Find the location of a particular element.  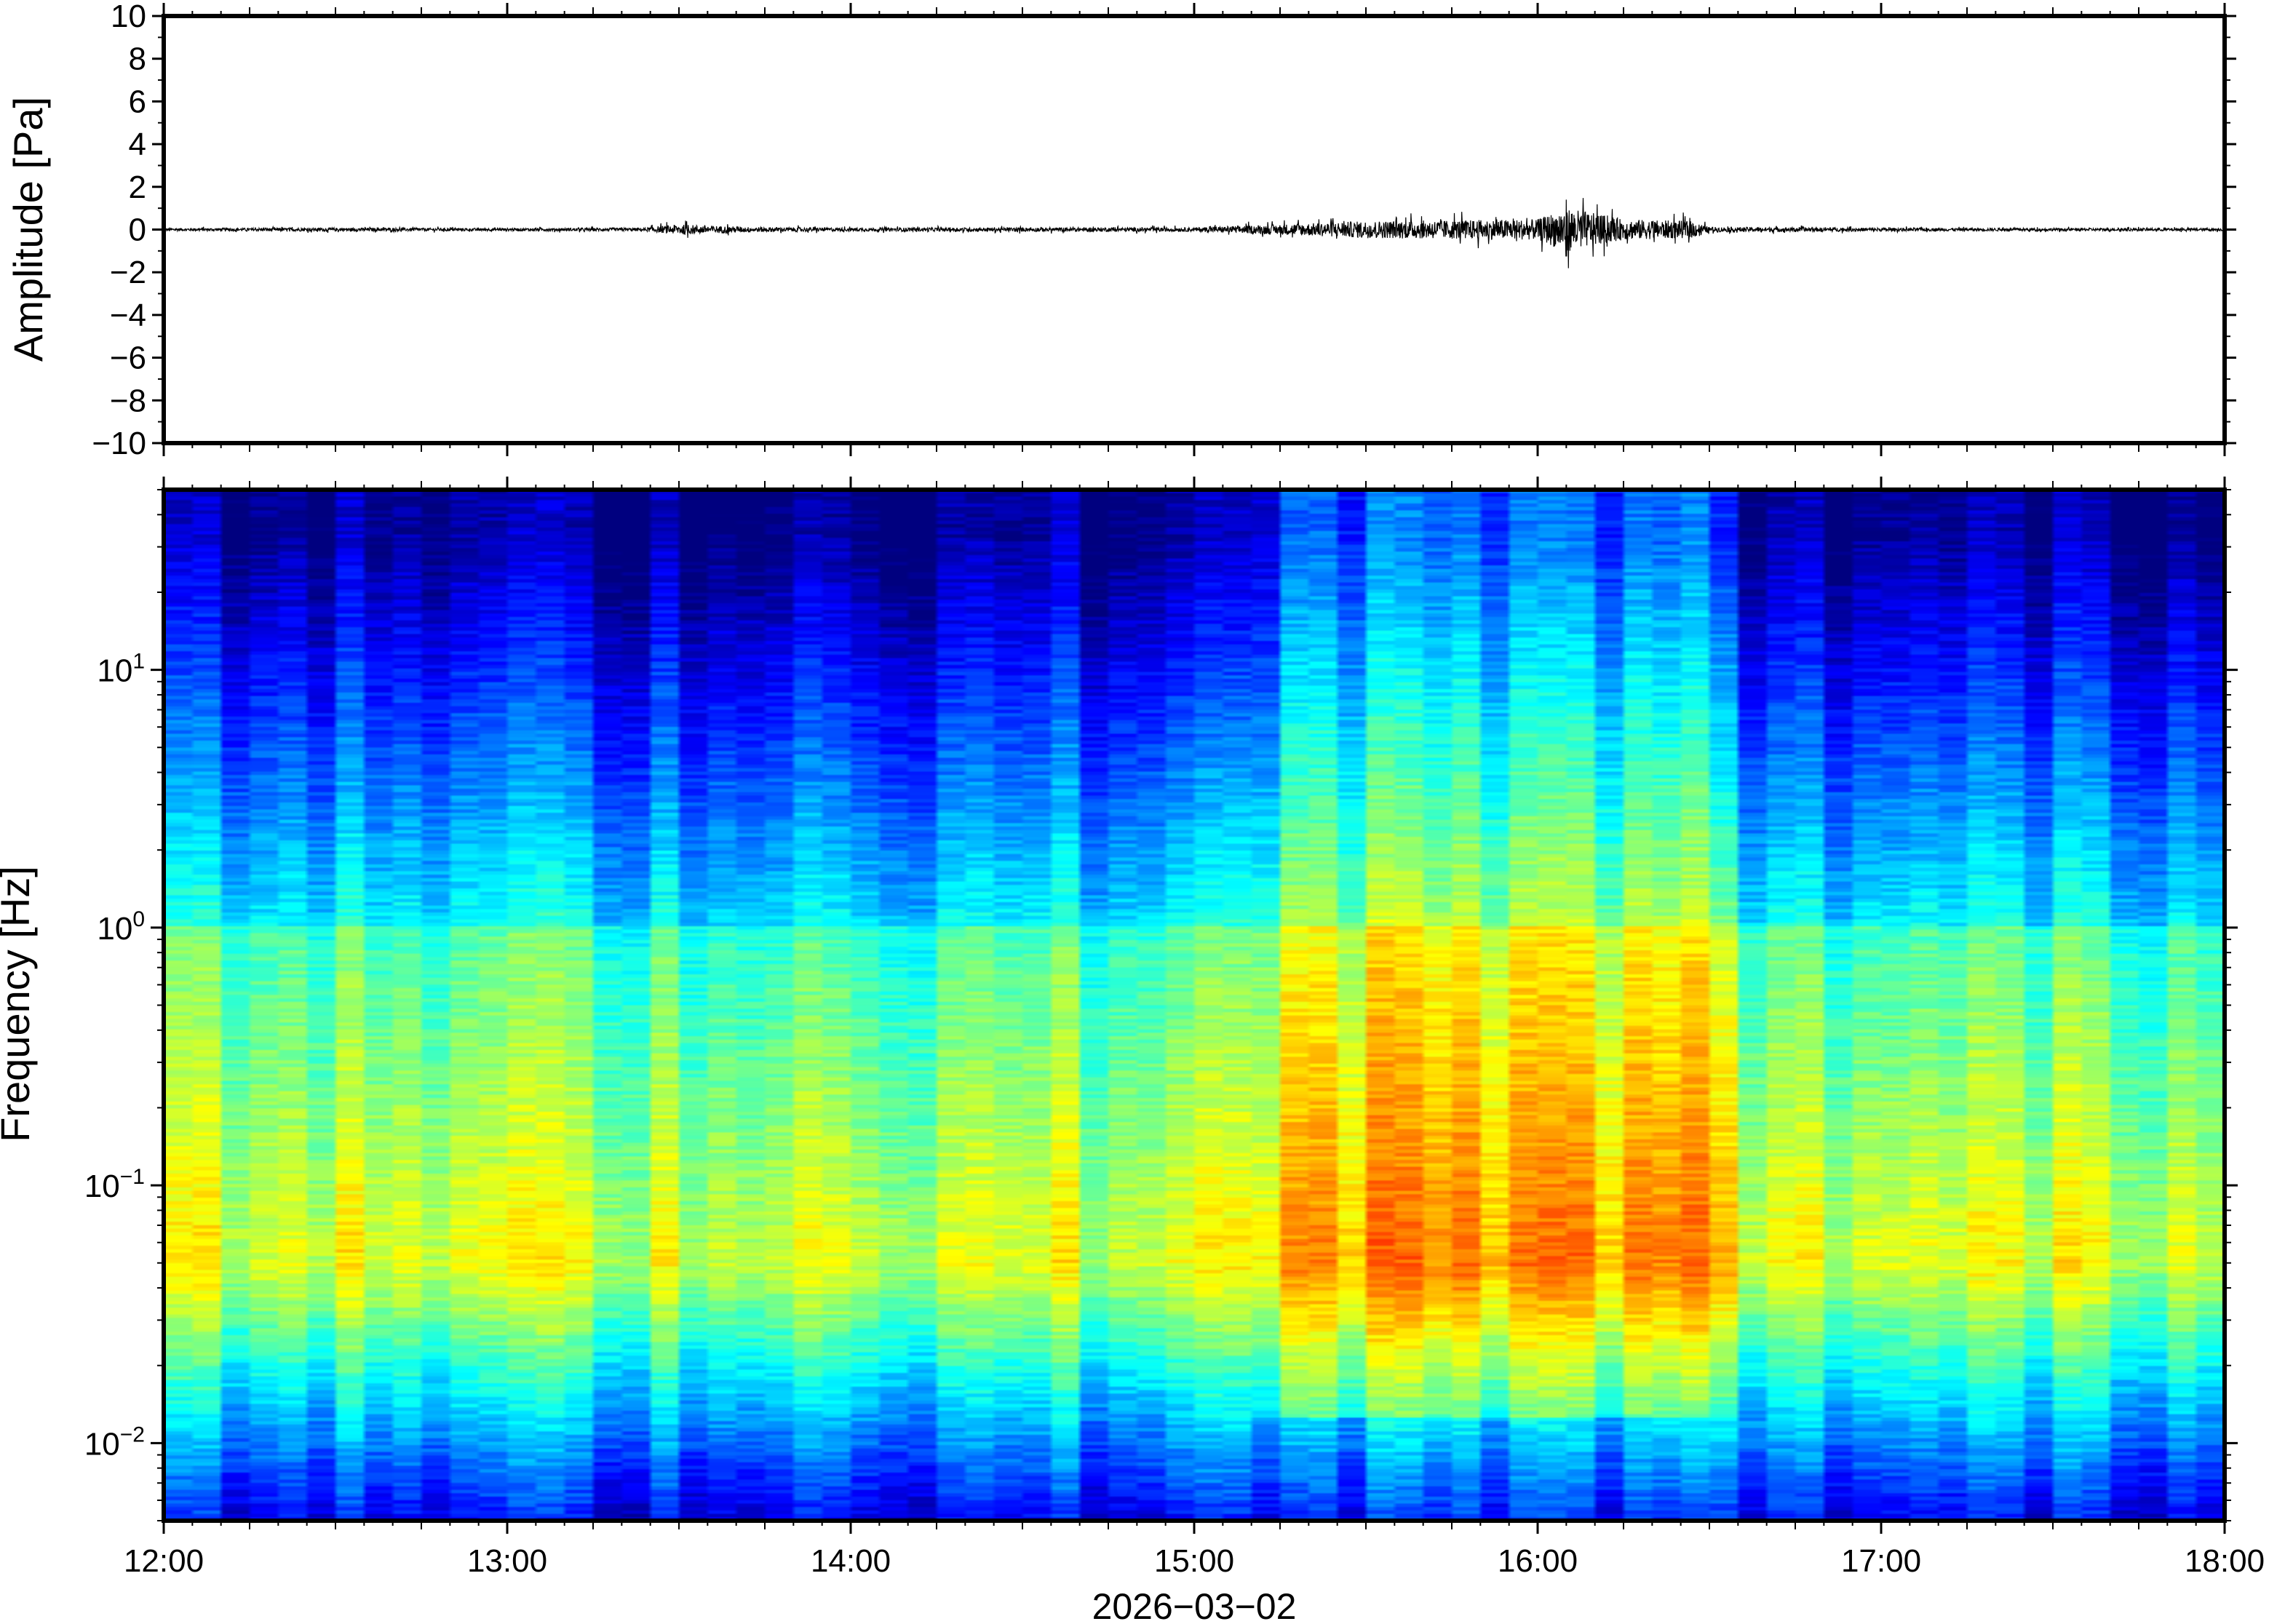

spectrogram-y-tick-label: 10⁻¹ is located at coordinates (115, 1184).